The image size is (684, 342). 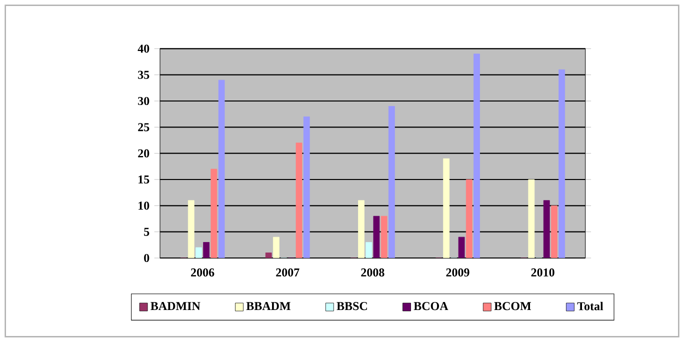 I want to click on legend-label: BADMIN, so click(x=175, y=306).